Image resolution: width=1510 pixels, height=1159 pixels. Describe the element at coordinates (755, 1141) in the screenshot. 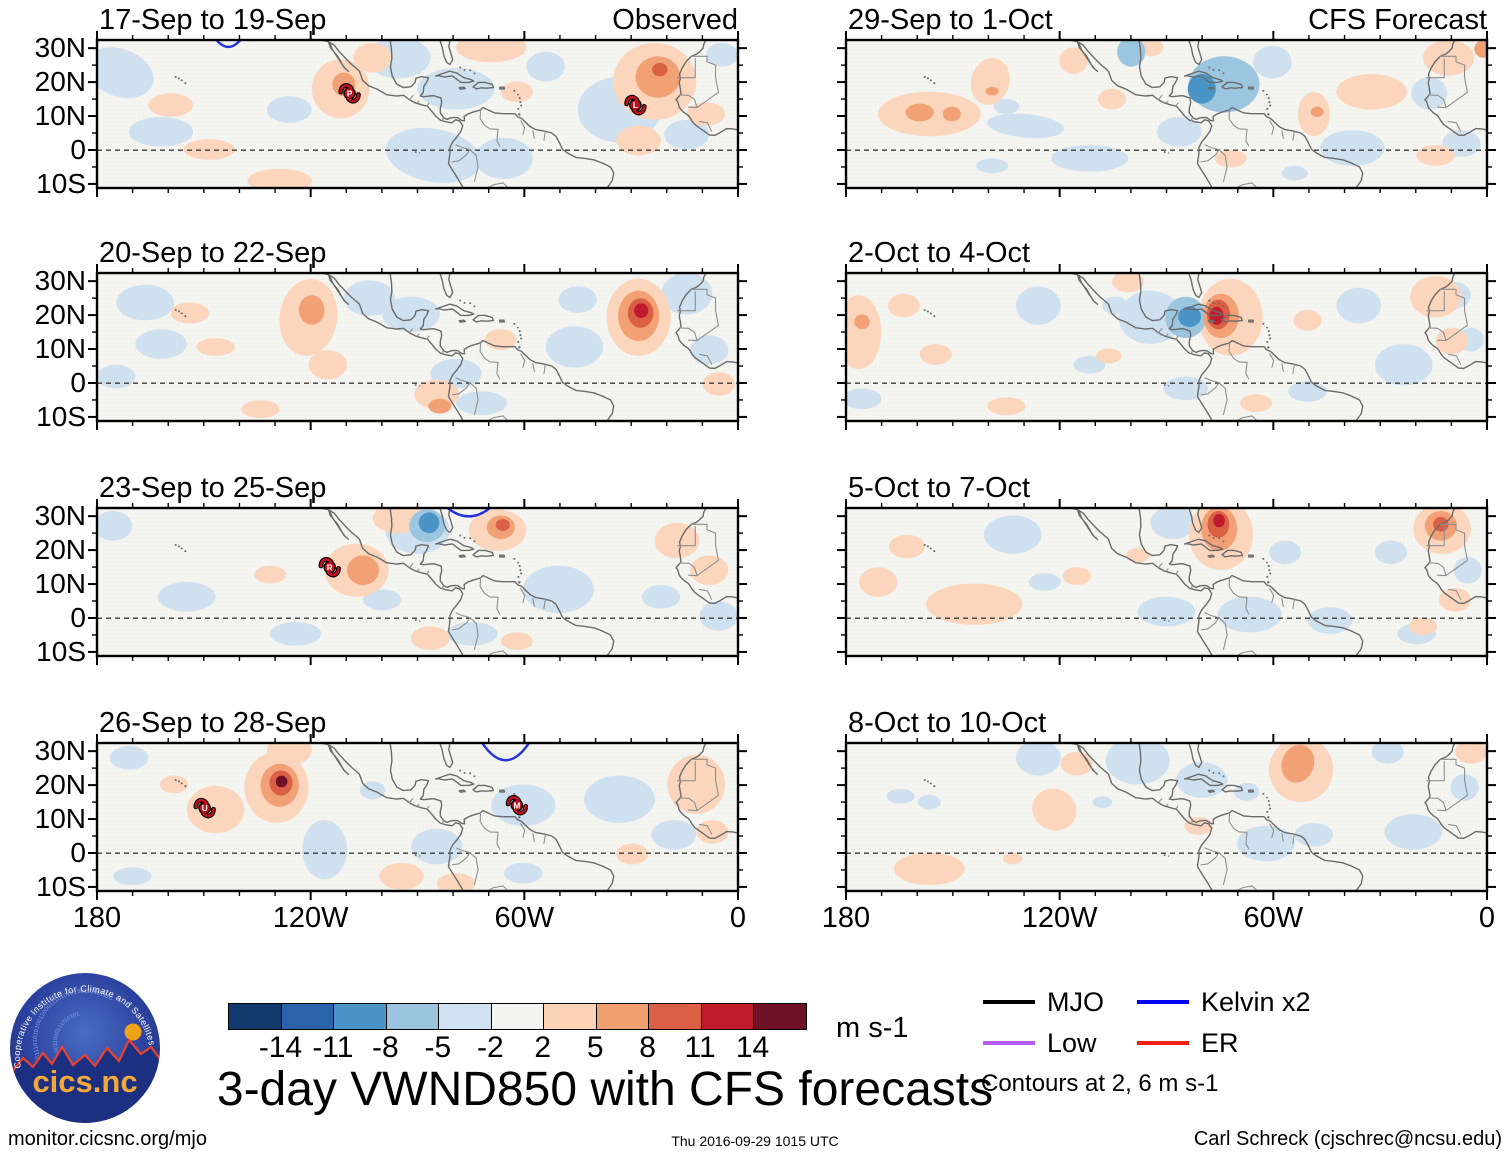

I see `footer-timestamp: Thu 2016-09-29 1015 UTC` at that location.